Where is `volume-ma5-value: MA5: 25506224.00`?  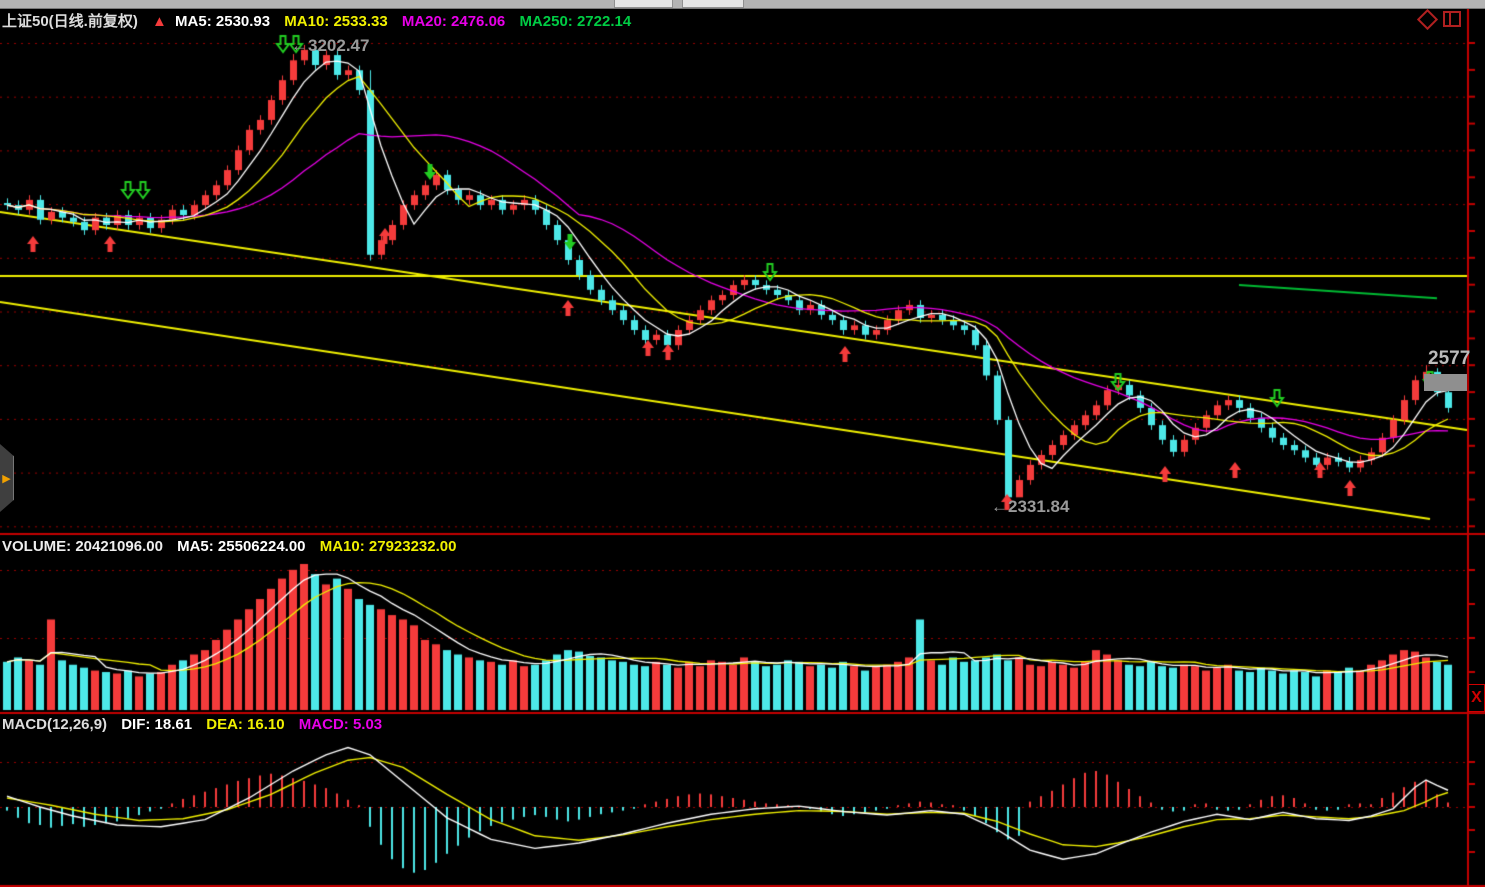
volume-ma5-value: MA5: 25506224.00 is located at coordinates (241, 546).